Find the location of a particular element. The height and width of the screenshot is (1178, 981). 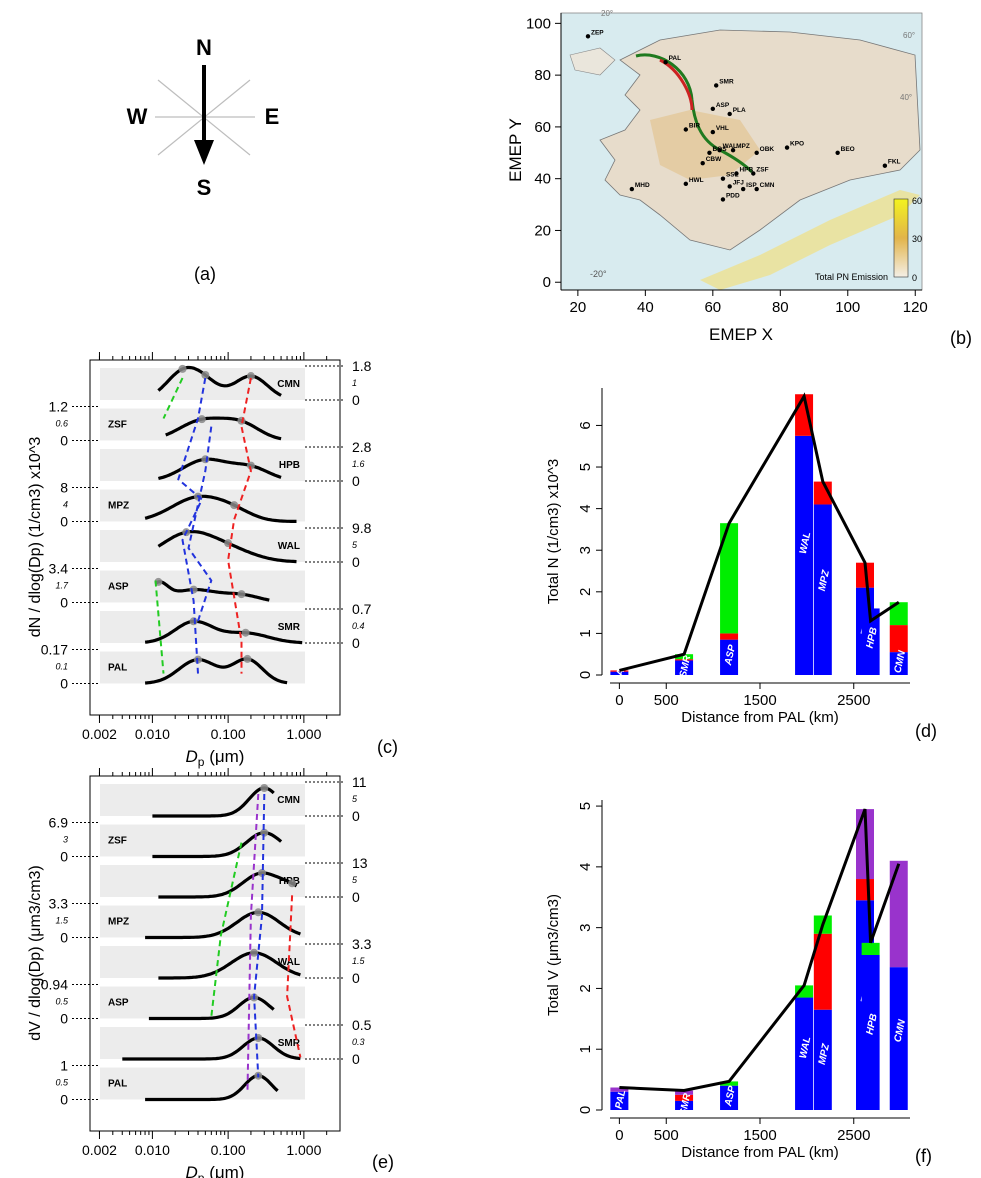

map-station-label: KPO is located at coordinates (797, 144).